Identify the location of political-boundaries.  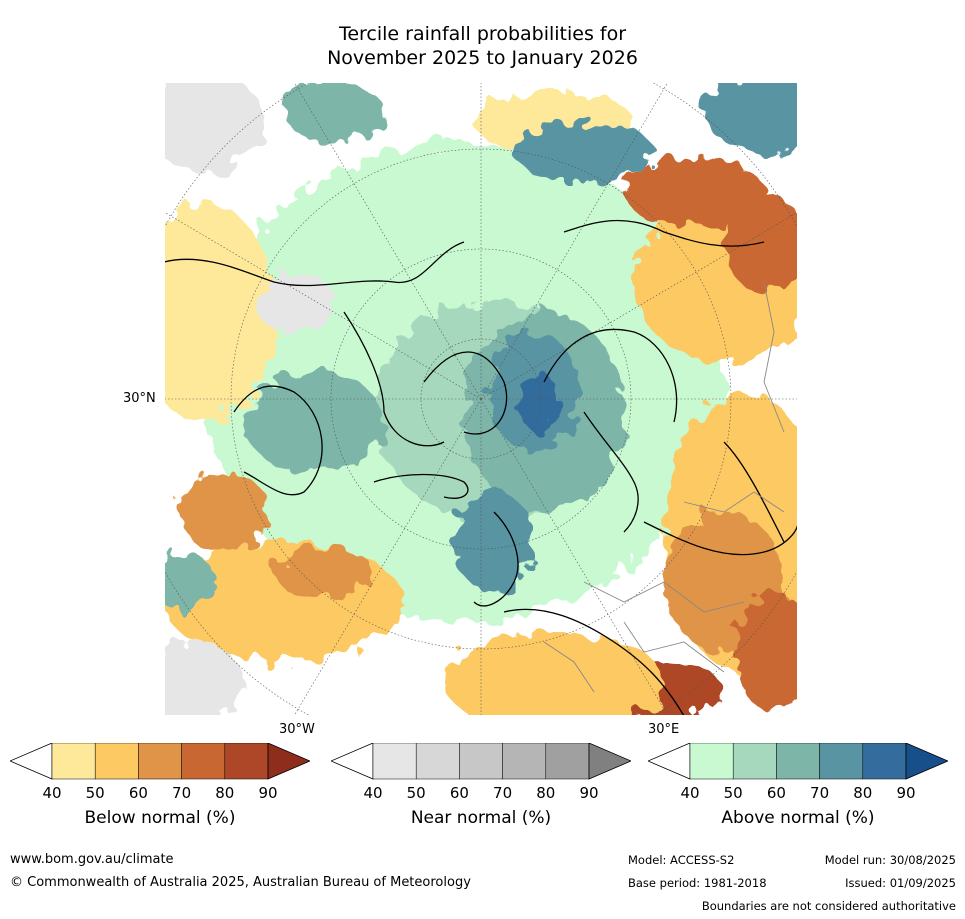
(664, 487).